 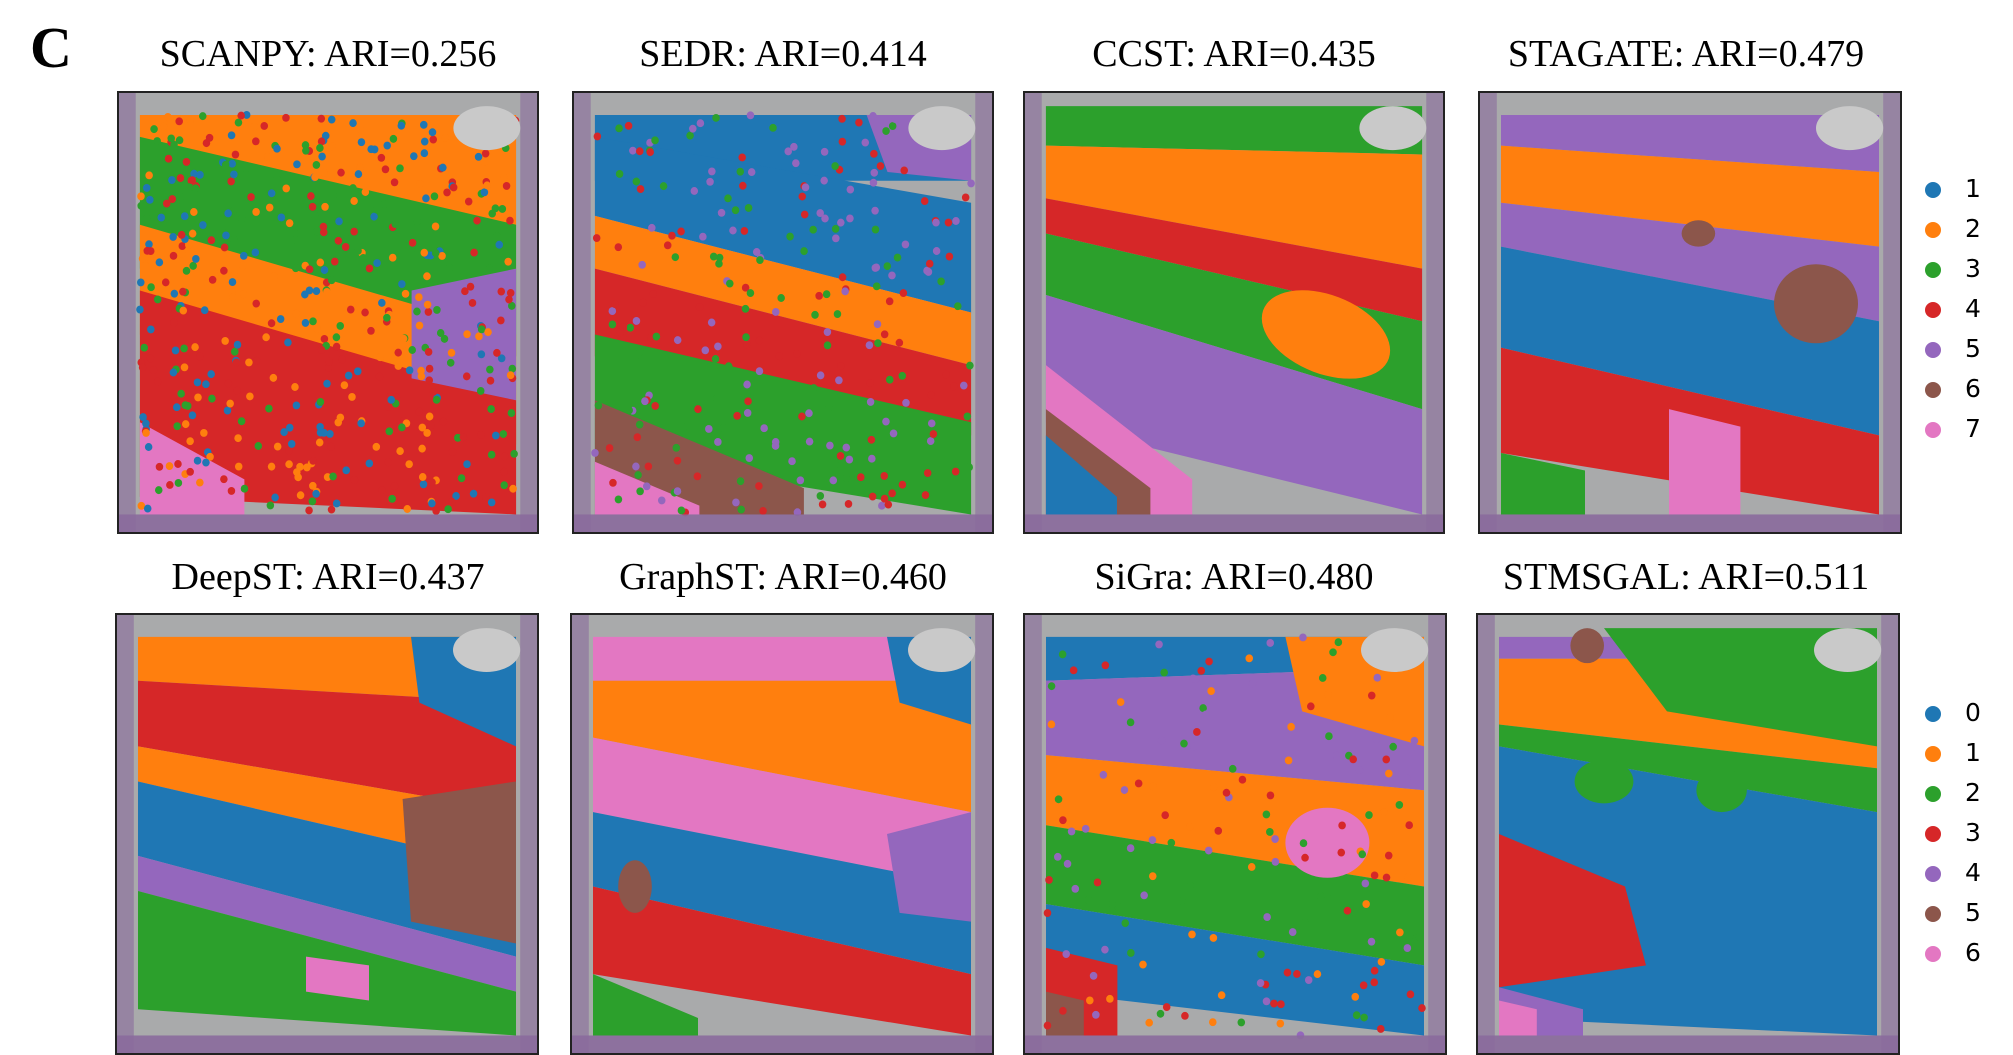 I want to click on legend-marker-icon, so click(x=1933, y=914).